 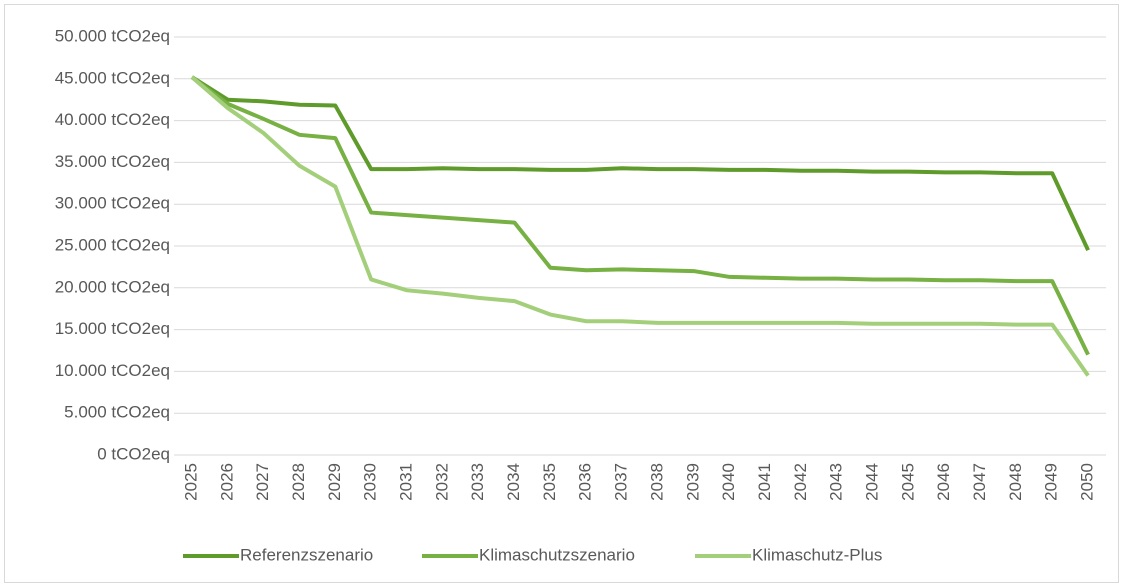 I want to click on legend-label: Referenzszenario, so click(x=306, y=554).